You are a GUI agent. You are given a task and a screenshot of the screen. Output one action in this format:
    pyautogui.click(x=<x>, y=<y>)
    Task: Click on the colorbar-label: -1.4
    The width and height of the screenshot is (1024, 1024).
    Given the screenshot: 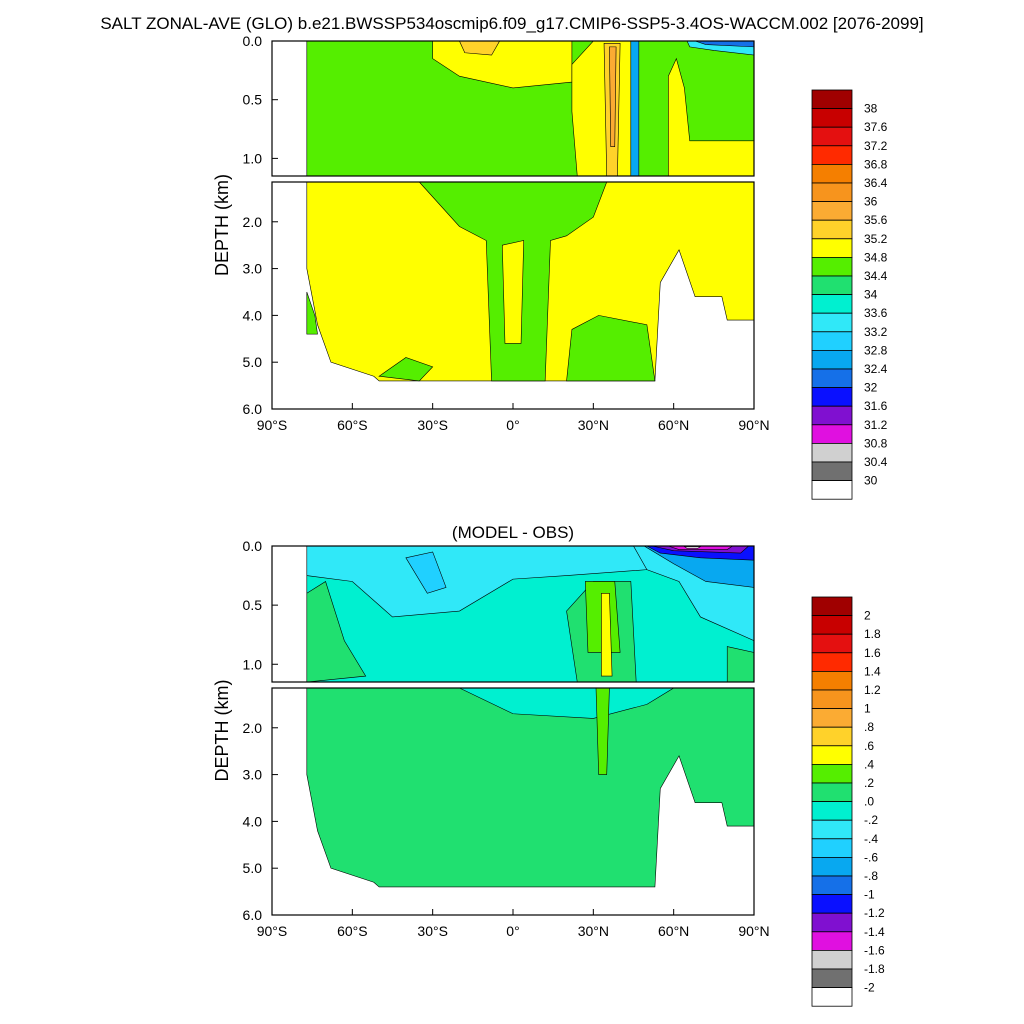 What is the action you would take?
    pyautogui.click(x=874, y=932)
    